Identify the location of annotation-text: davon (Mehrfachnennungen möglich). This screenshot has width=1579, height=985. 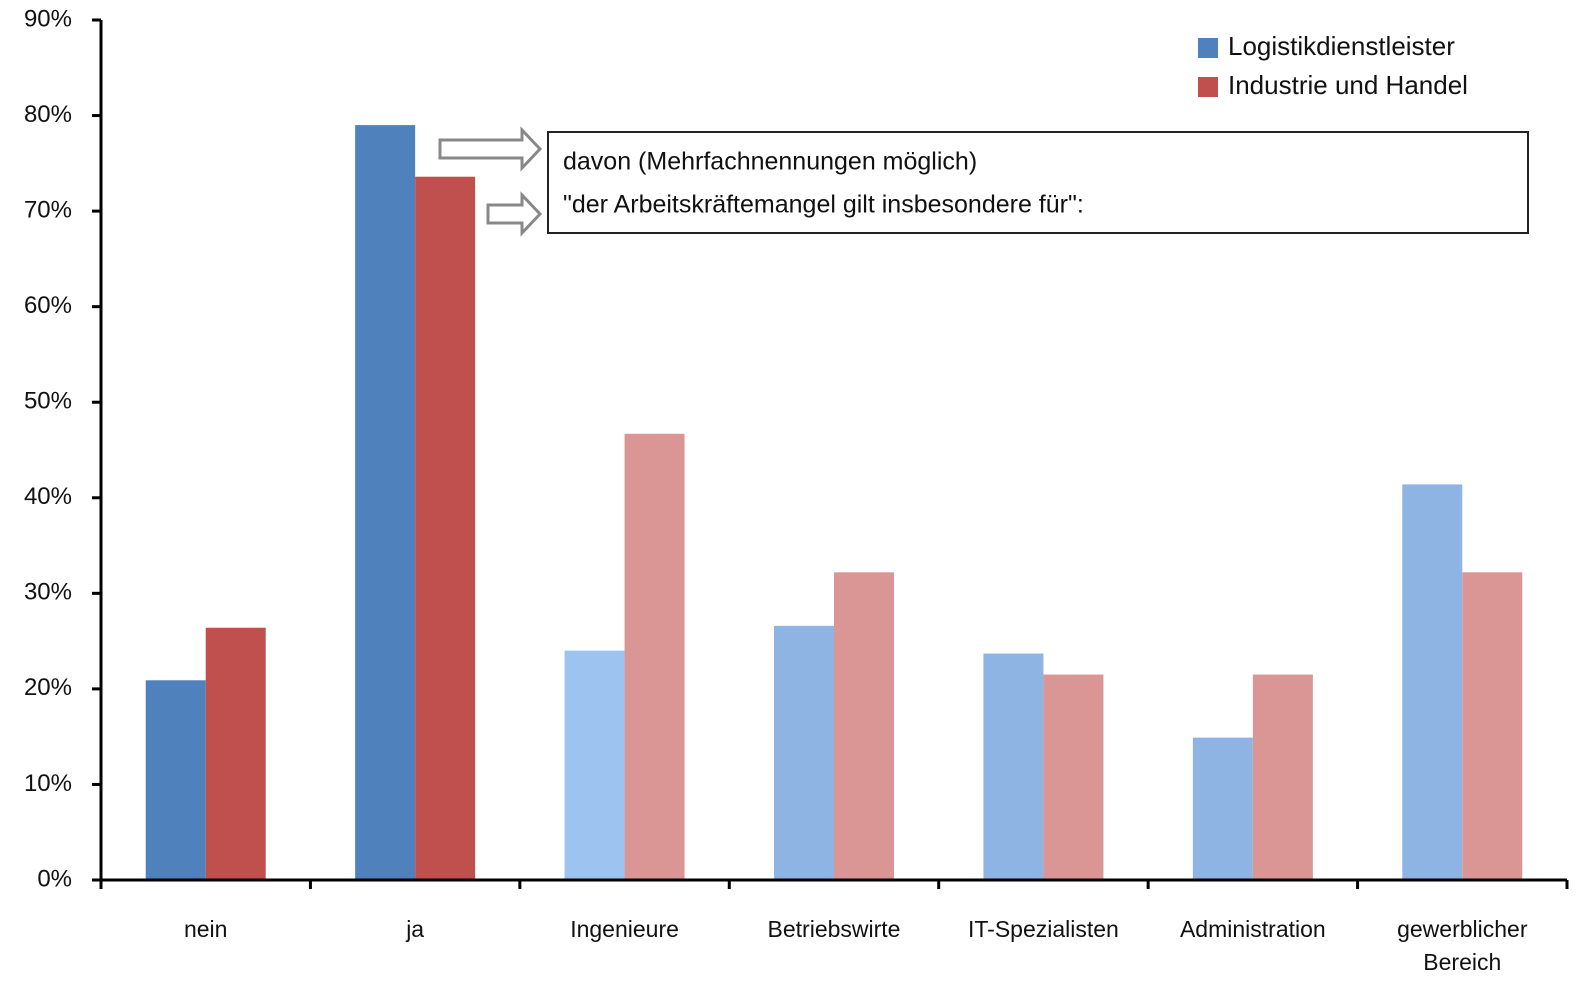
(770, 162).